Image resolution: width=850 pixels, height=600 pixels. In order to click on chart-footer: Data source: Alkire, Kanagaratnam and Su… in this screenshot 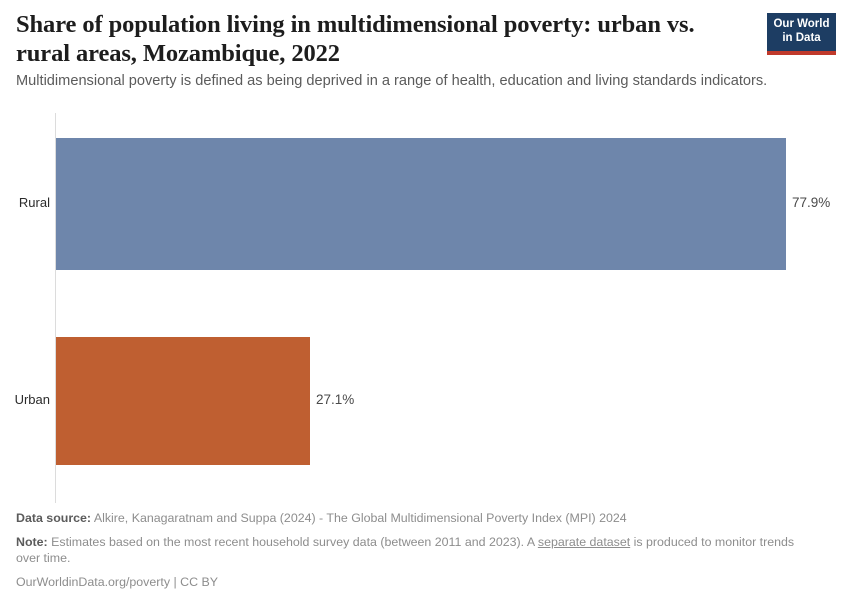, I will do `click(416, 550)`.